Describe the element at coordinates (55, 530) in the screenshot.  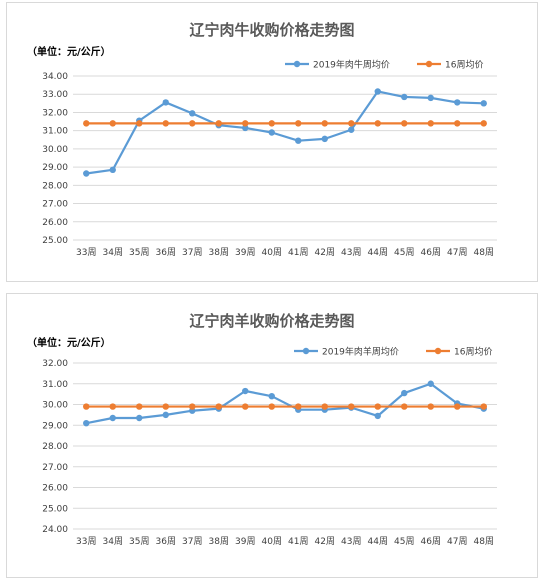
I see `y-tick-label: 24.00` at that location.